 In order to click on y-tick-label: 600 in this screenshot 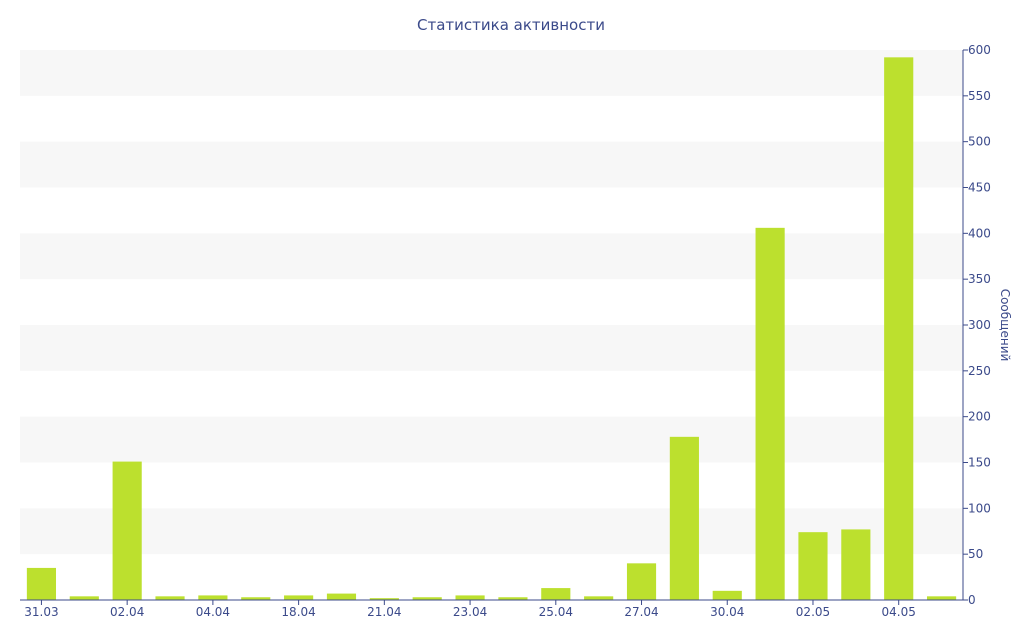, I will do `click(979, 50)`.